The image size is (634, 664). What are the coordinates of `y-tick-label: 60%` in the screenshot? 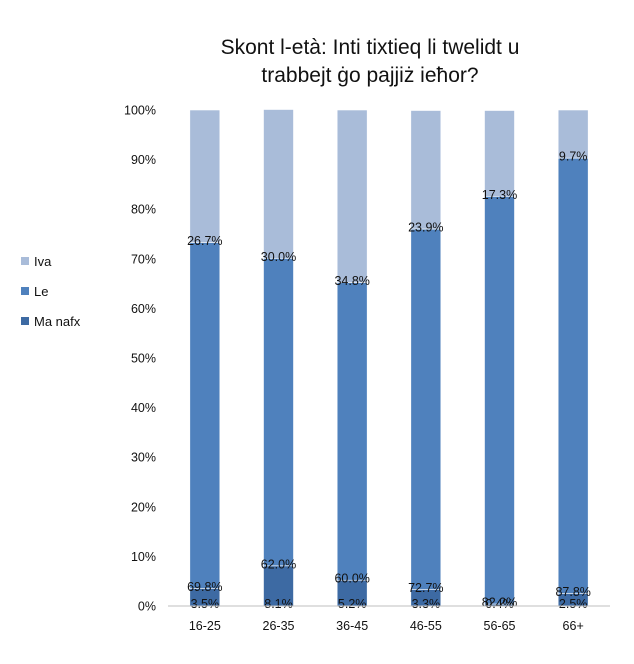 It's located at (143, 309).